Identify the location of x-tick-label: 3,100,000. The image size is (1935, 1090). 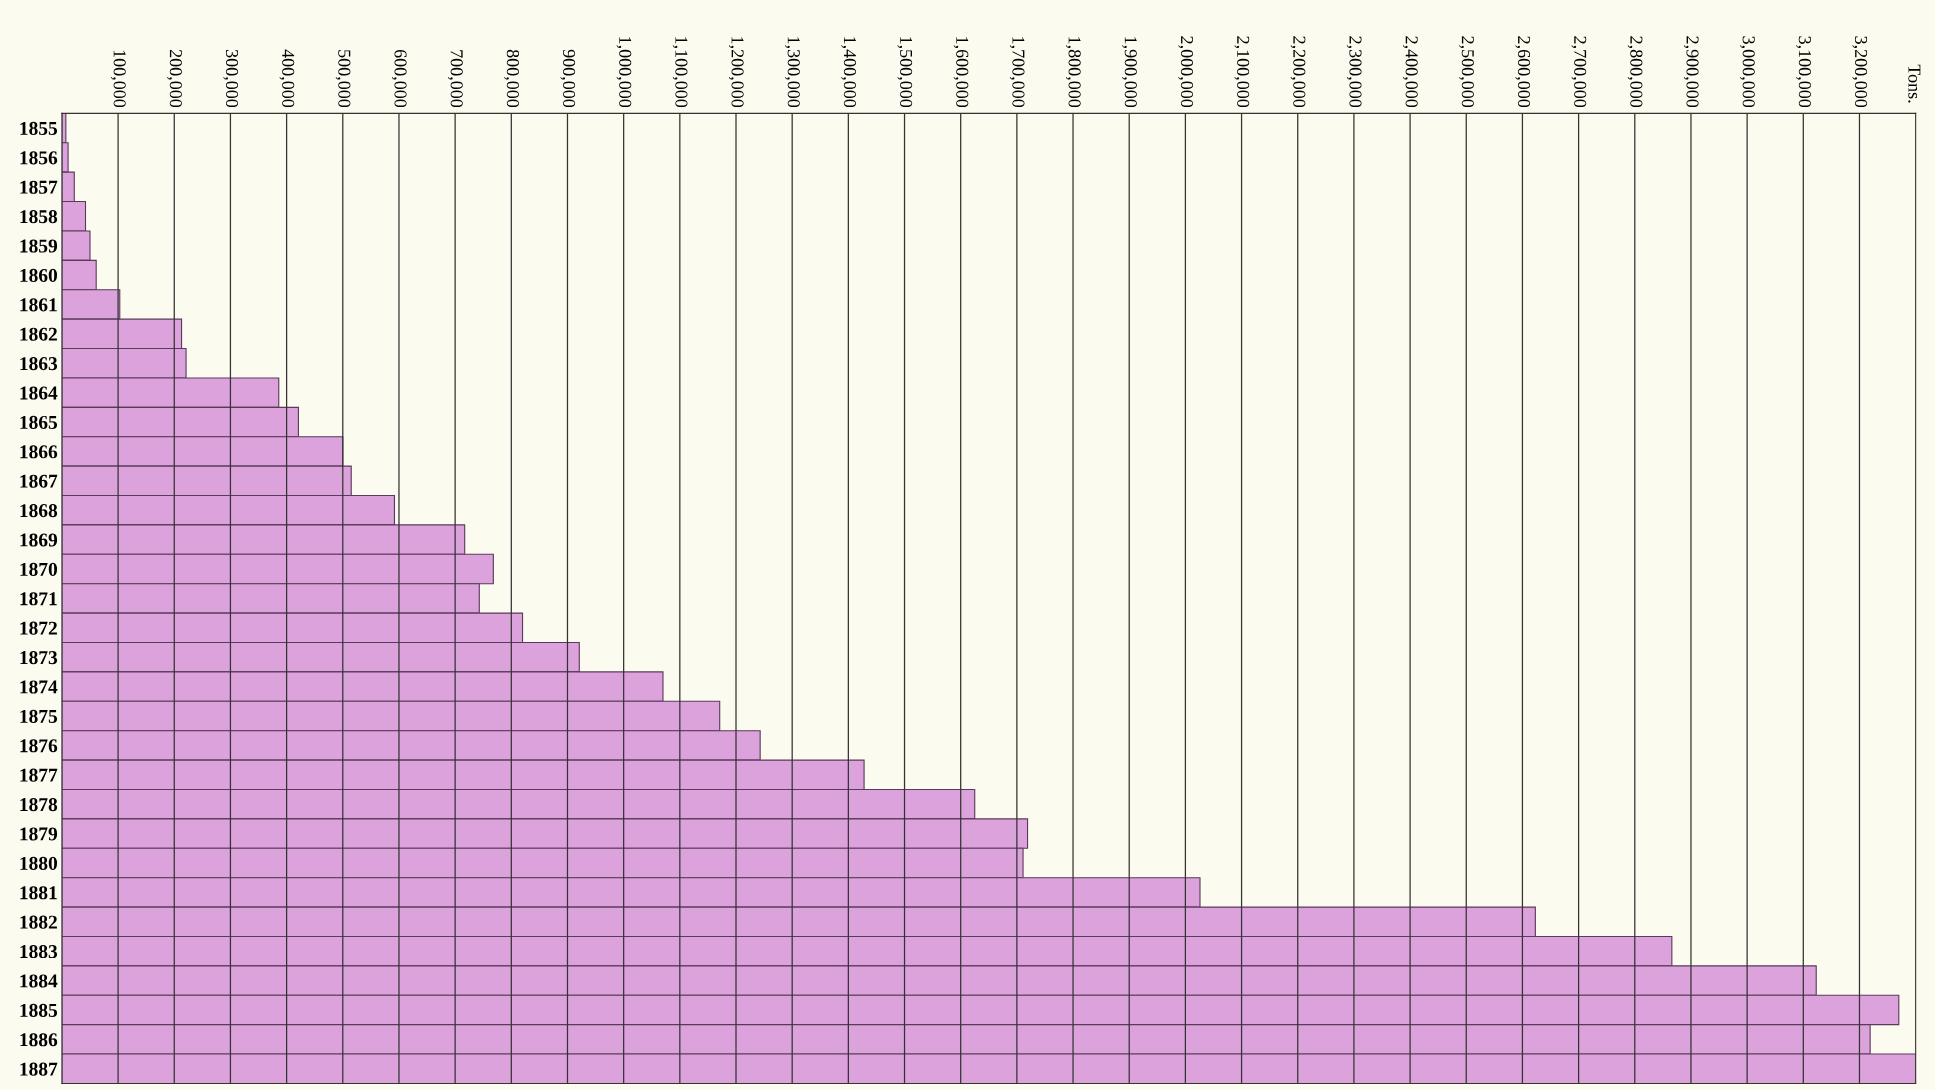
(1803, 72).